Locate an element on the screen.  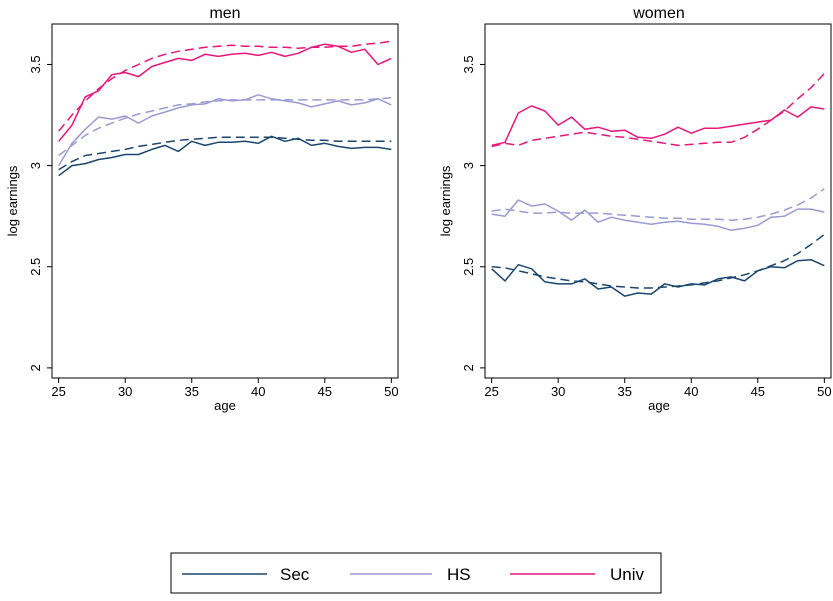
y-tick-label-women-2: 2 is located at coordinates (468, 367).